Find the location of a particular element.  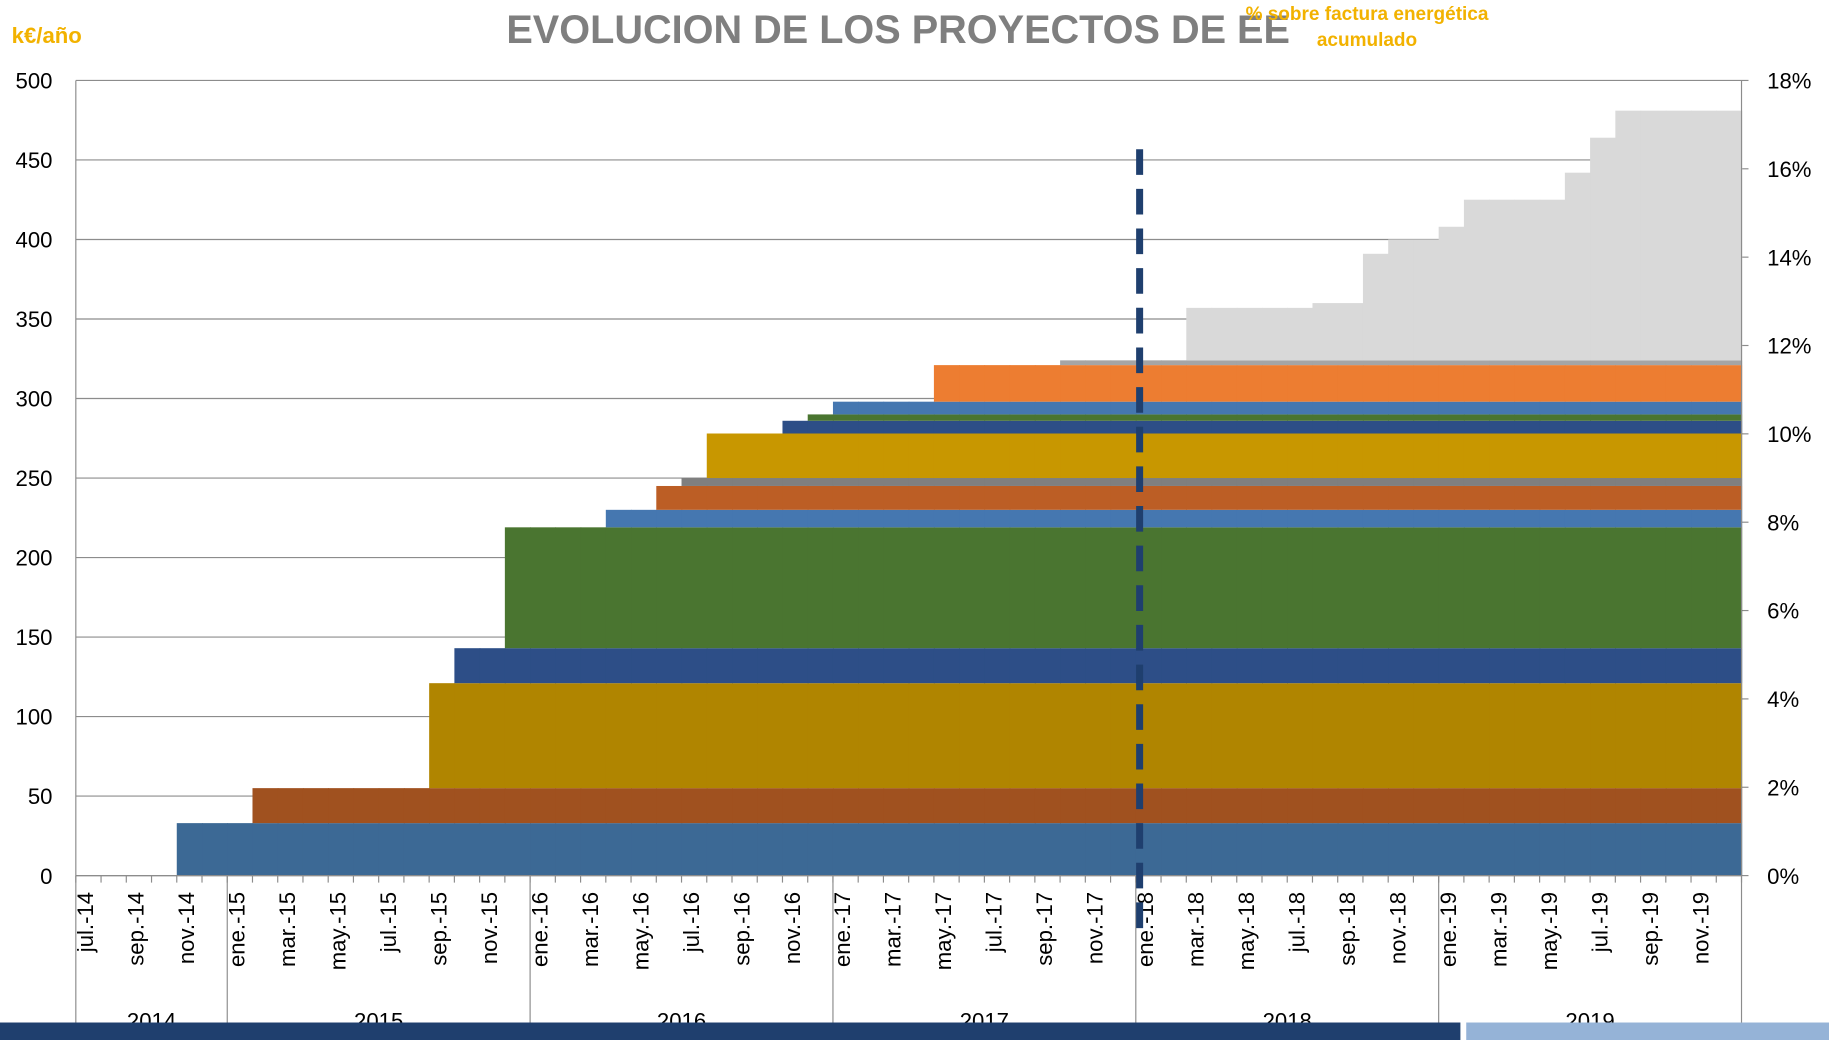

y2-tick-label: 16% is located at coordinates (1789, 169).